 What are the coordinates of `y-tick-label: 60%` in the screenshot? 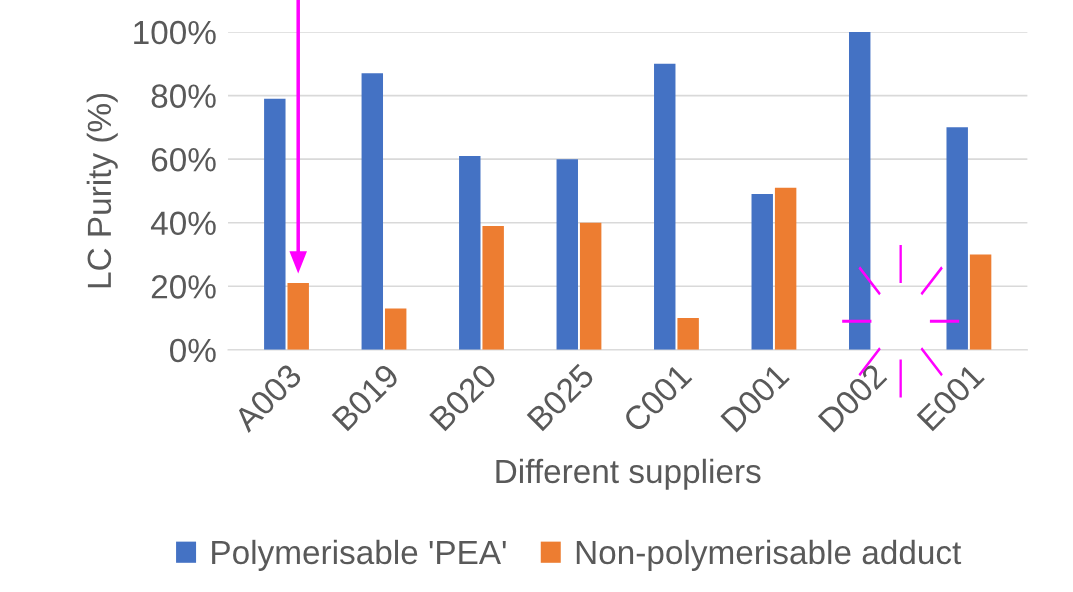 It's located at (183, 159).